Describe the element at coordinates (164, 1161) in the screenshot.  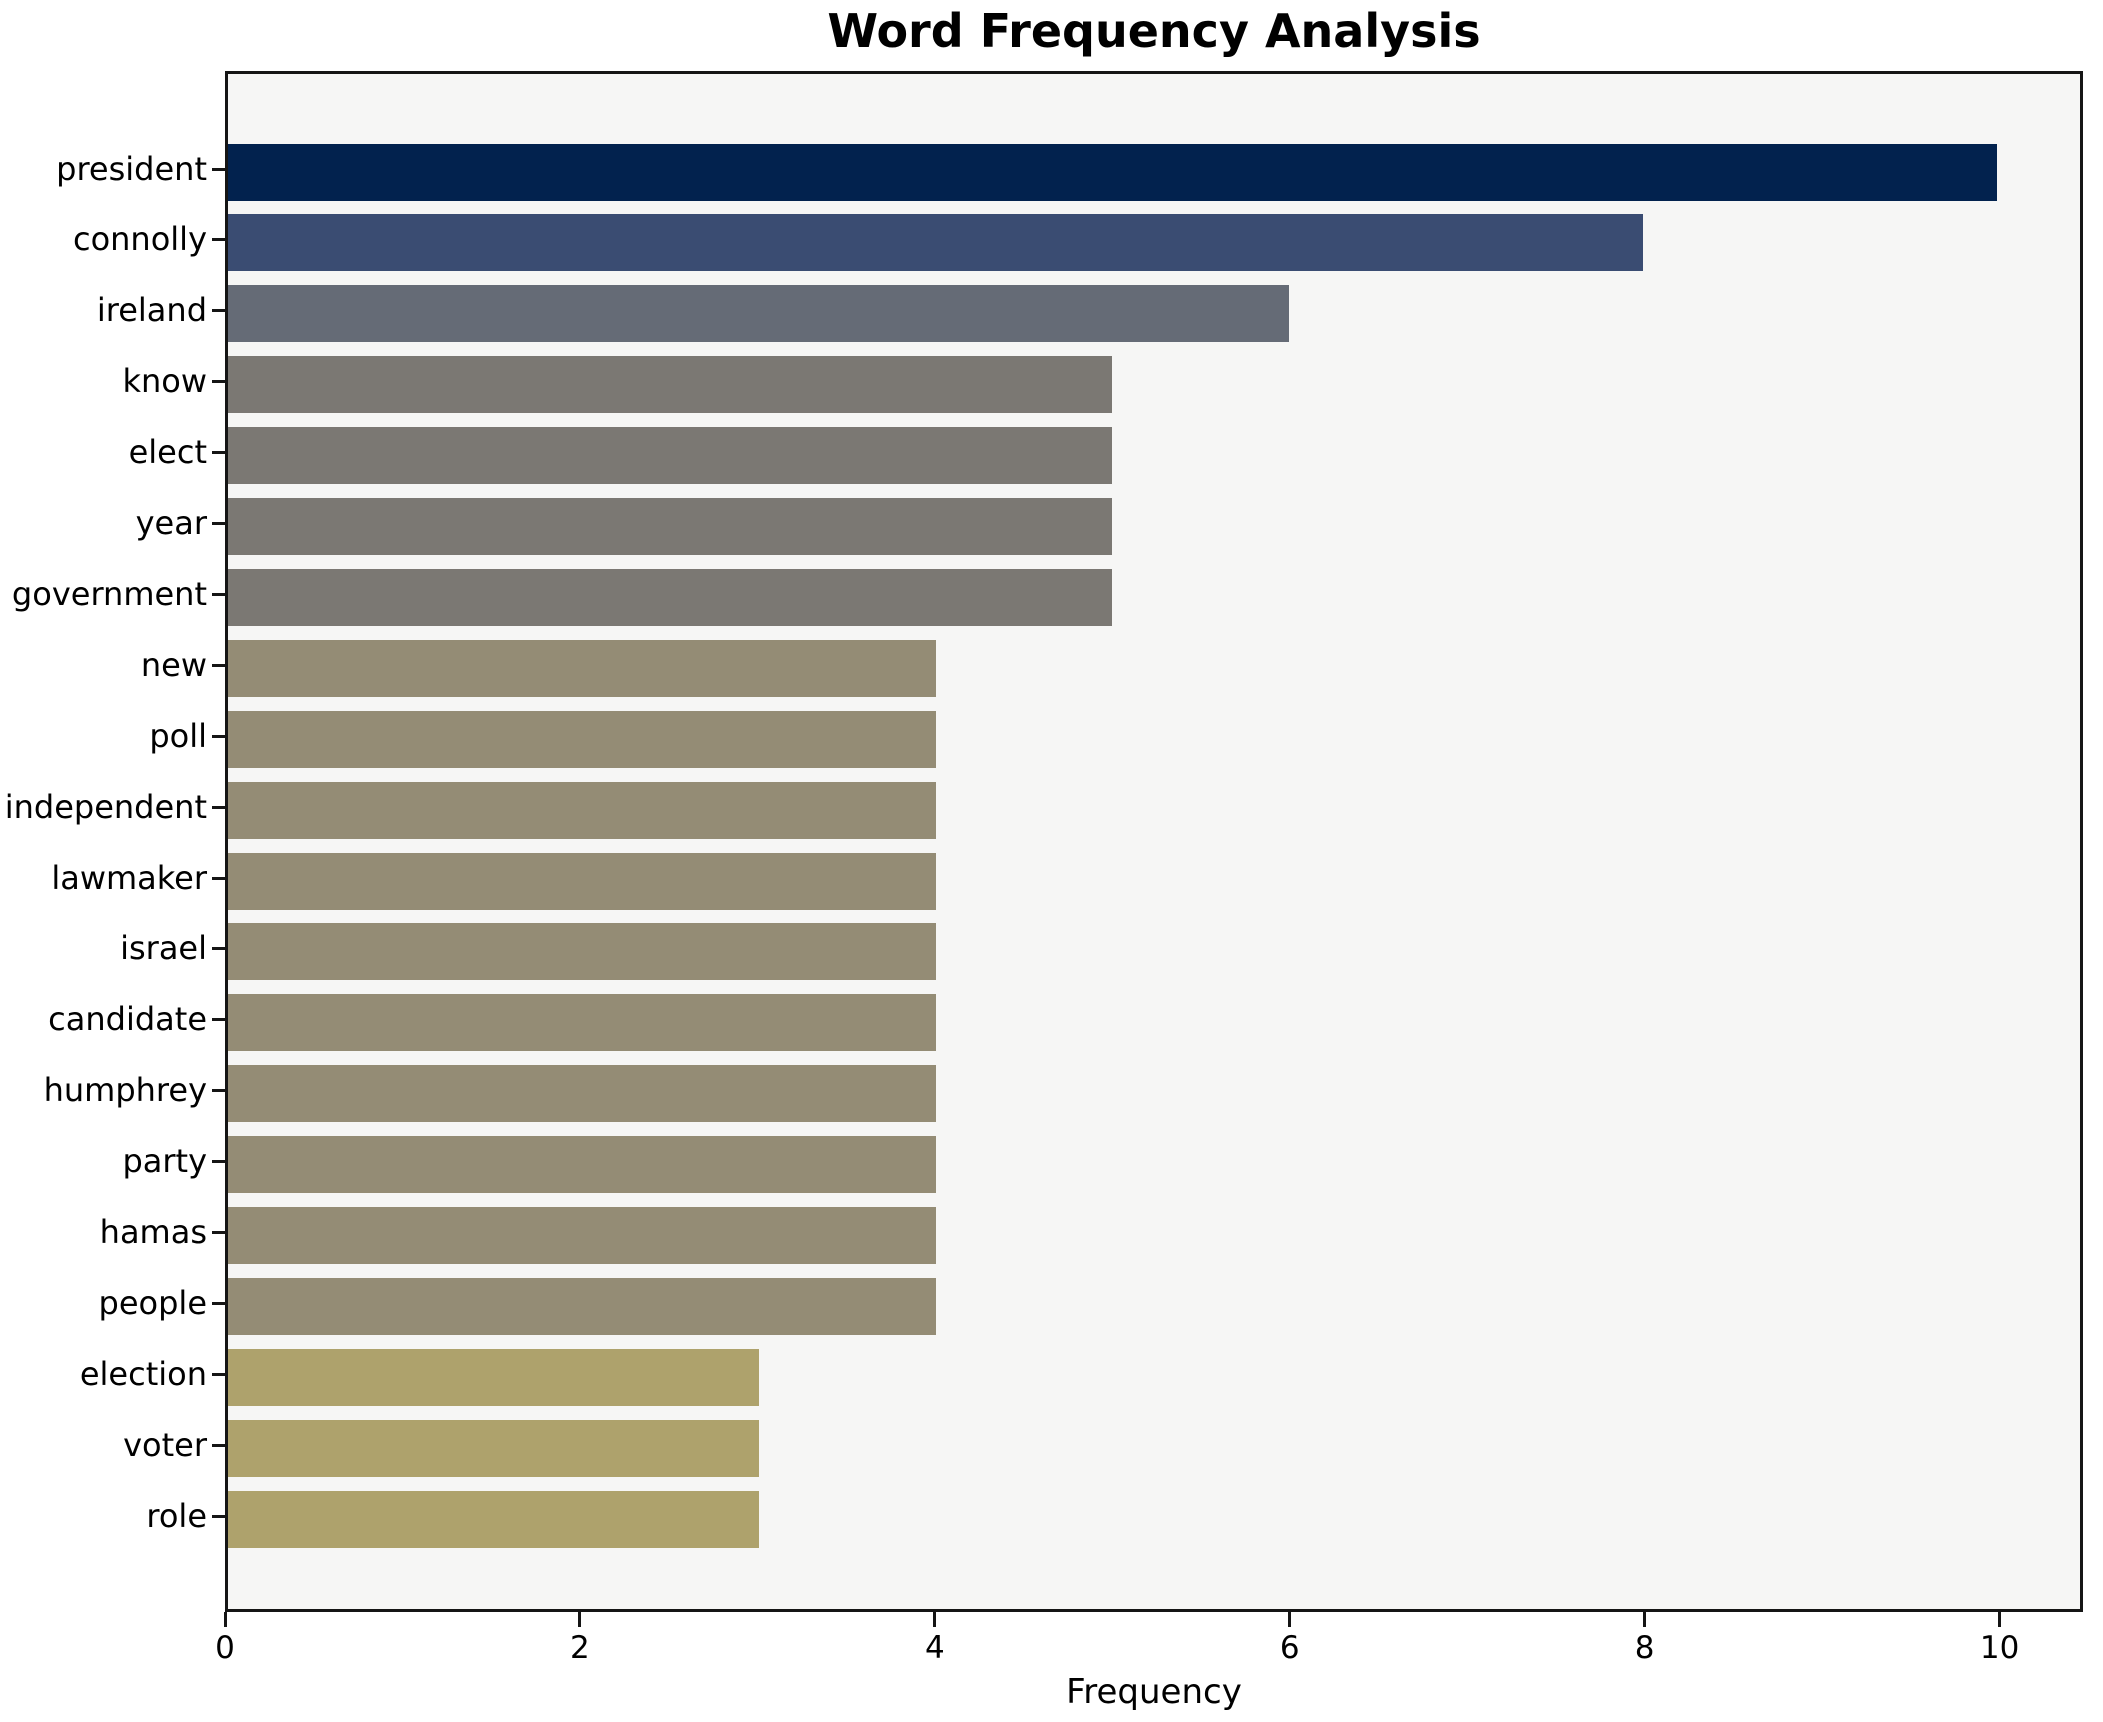
I see `y-tick-label-party: party` at that location.